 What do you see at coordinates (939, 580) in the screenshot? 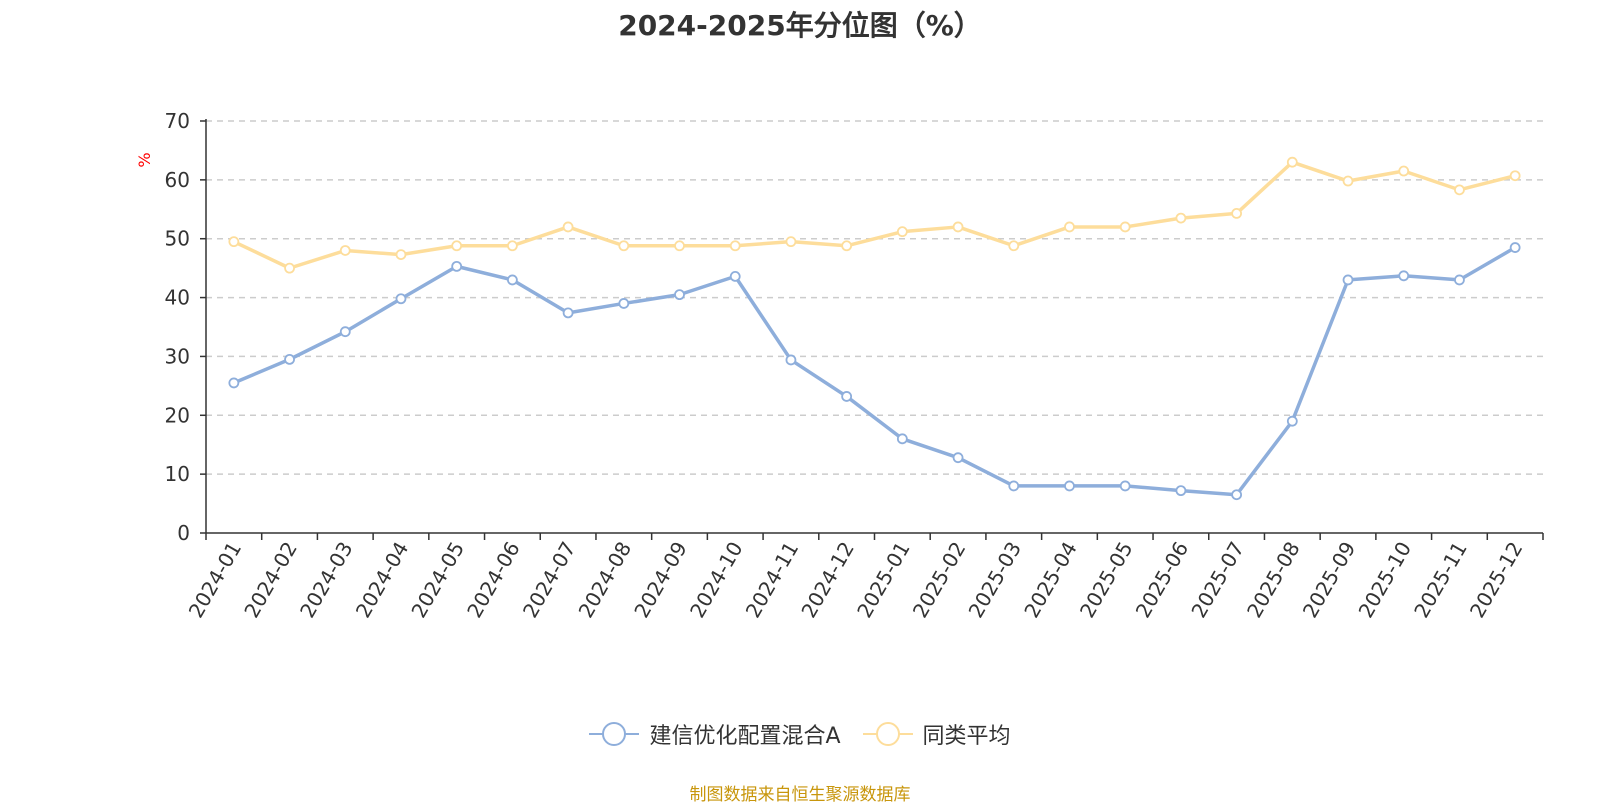
I see `x-tick-label: 2025-02` at bounding box center [939, 580].